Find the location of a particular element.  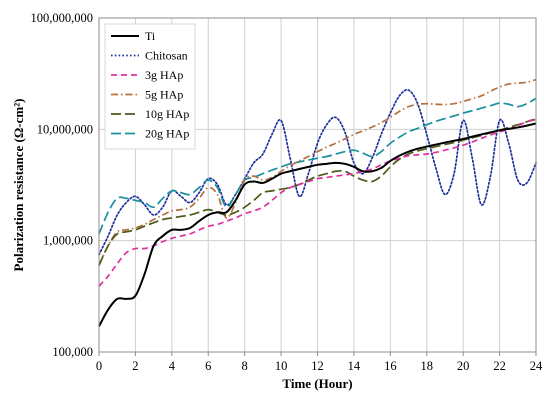

x-tick-label: 8 is located at coordinates (245, 366).